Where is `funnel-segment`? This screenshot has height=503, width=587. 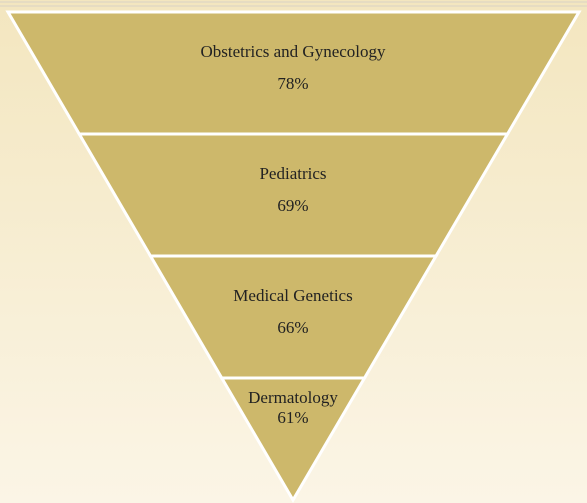 funnel-segment is located at coordinates (293, 439).